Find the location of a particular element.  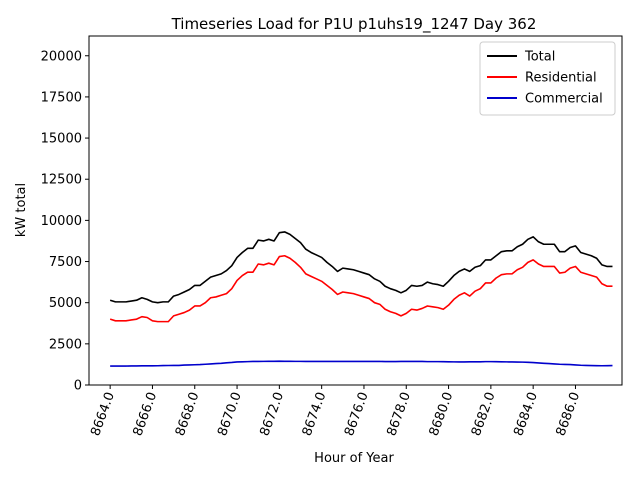

x-tick-label: 8678.0 is located at coordinates (399, 414).